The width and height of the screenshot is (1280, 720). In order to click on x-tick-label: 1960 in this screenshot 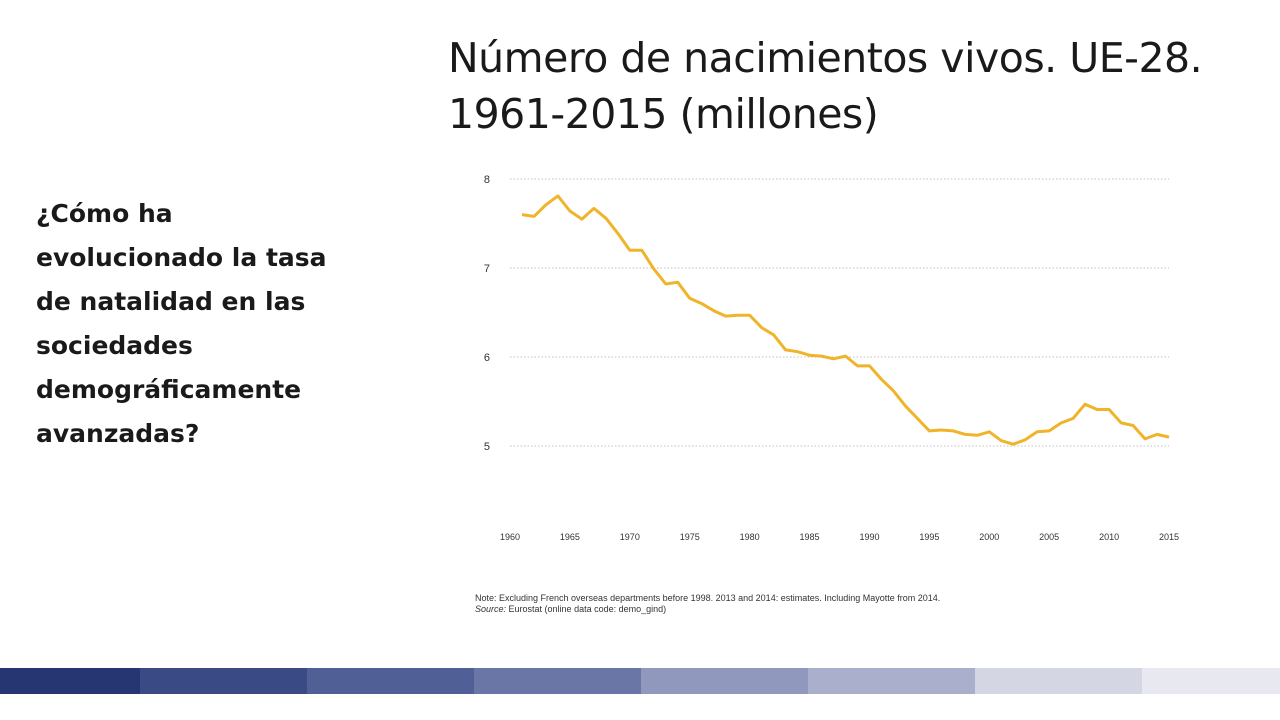, I will do `click(510, 537)`.